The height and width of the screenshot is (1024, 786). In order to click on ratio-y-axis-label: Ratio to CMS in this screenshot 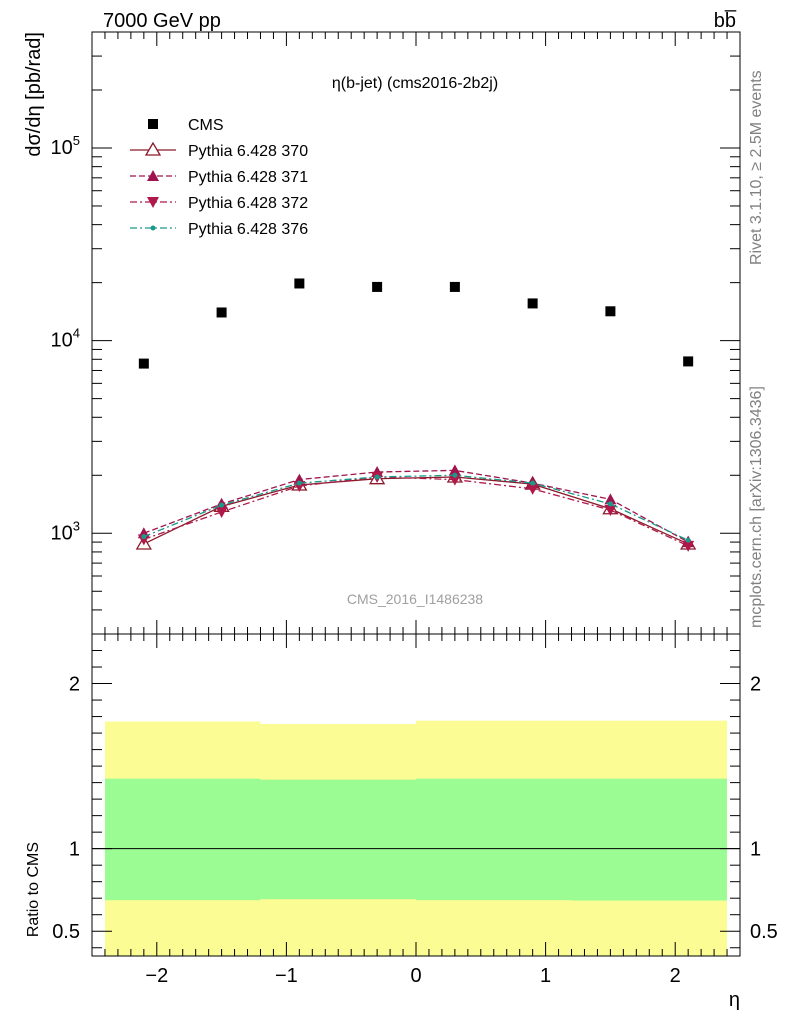, I will do `click(33, 889)`.